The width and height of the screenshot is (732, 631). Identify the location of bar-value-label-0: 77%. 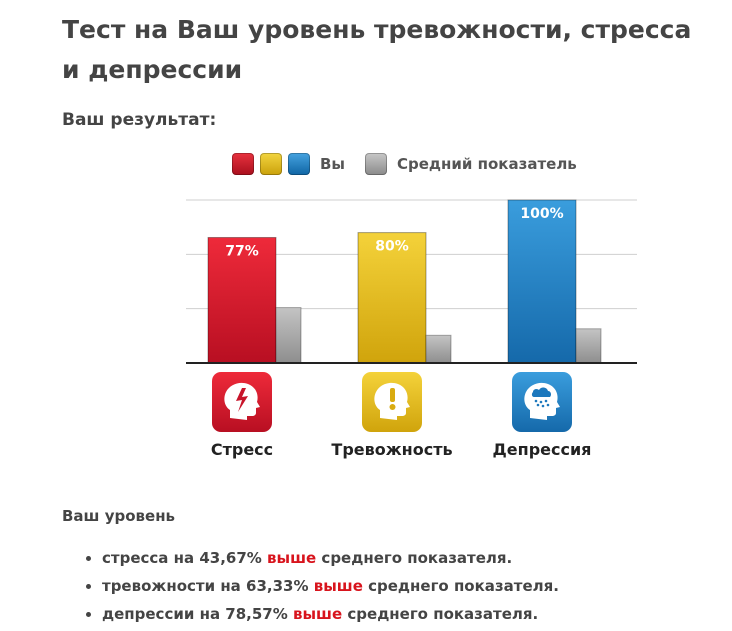
(242, 251).